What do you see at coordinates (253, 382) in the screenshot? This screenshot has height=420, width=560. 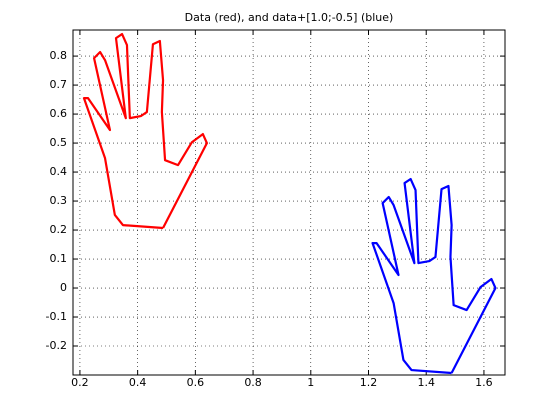 I see `x-tick-label: 0.8` at bounding box center [253, 382].